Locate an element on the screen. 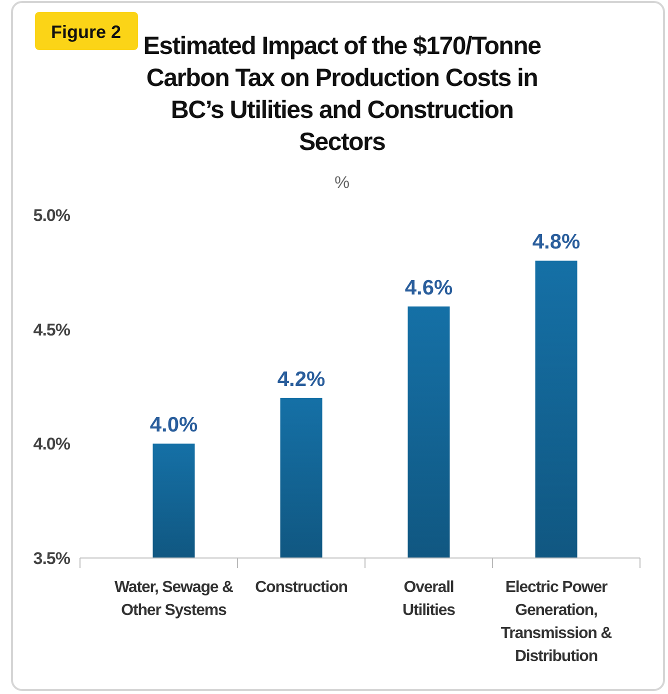 This screenshot has height=694, width=668. x-tick-label: Electric Power Generation, Transmission & Distribution is located at coordinates (556, 622).